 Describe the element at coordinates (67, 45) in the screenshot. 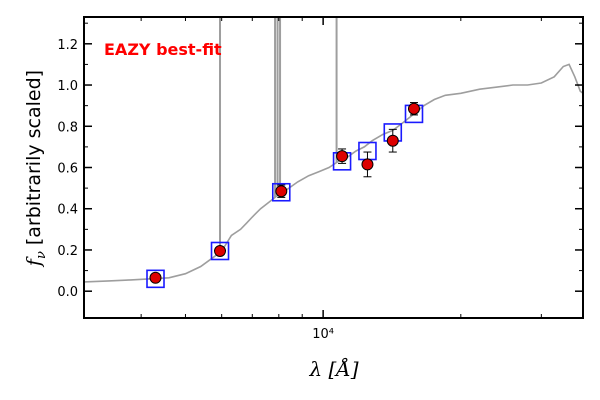

I see `y-tick-label: 1.2` at that location.